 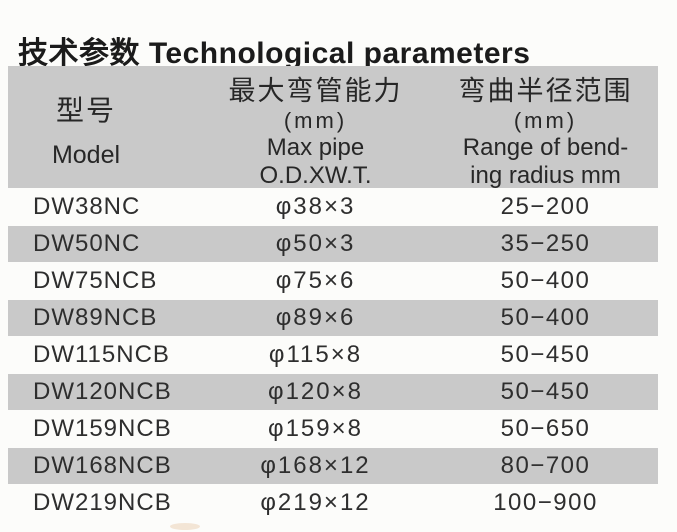 I want to click on model-cell: DW115NCB, so click(x=101, y=354).